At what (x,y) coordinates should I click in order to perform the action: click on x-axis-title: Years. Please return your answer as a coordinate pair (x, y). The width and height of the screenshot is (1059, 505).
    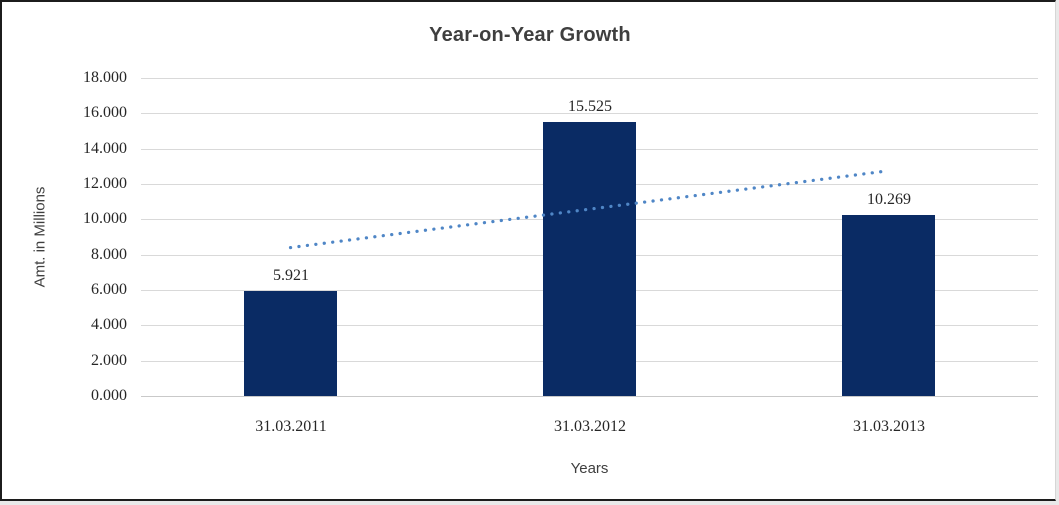
    Looking at the image, I should click on (589, 468).